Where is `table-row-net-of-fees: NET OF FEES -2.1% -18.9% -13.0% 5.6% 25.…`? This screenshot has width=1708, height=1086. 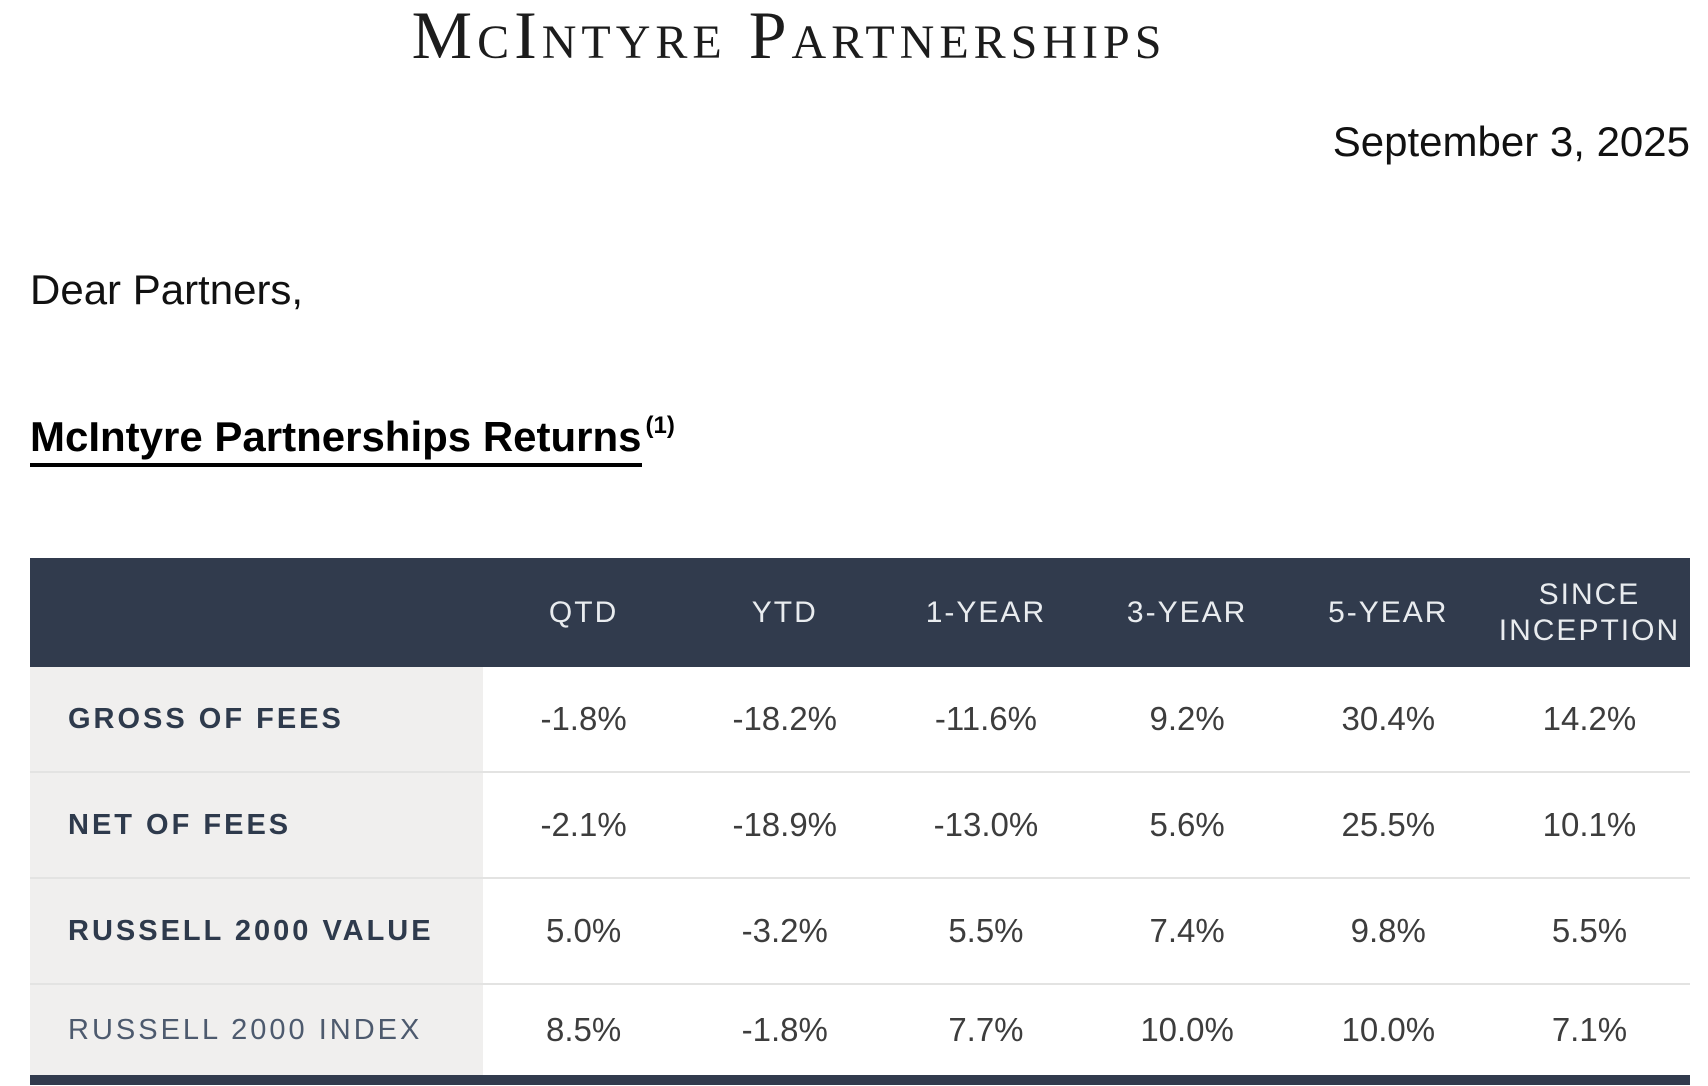 table-row-net-of-fees: NET OF FEES -2.1% -18.9% -13.0% 5.6% 25.… is located at coordinates (860, 824).